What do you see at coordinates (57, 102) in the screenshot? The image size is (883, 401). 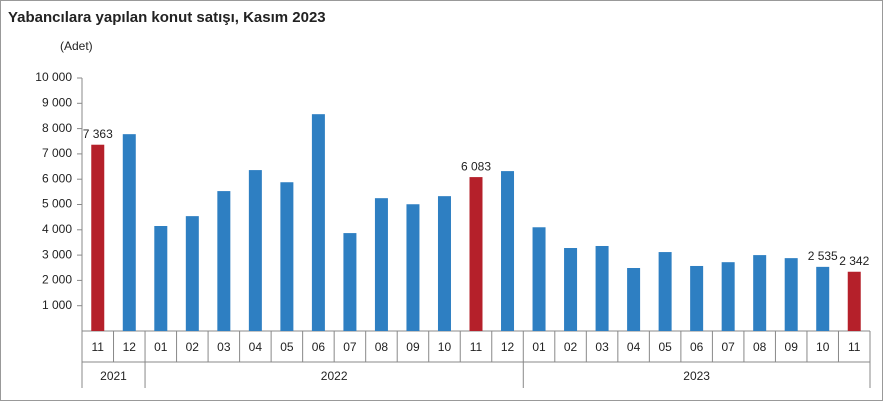 I see `y-tick-label: 9 000` at bounding box center [57, 102].